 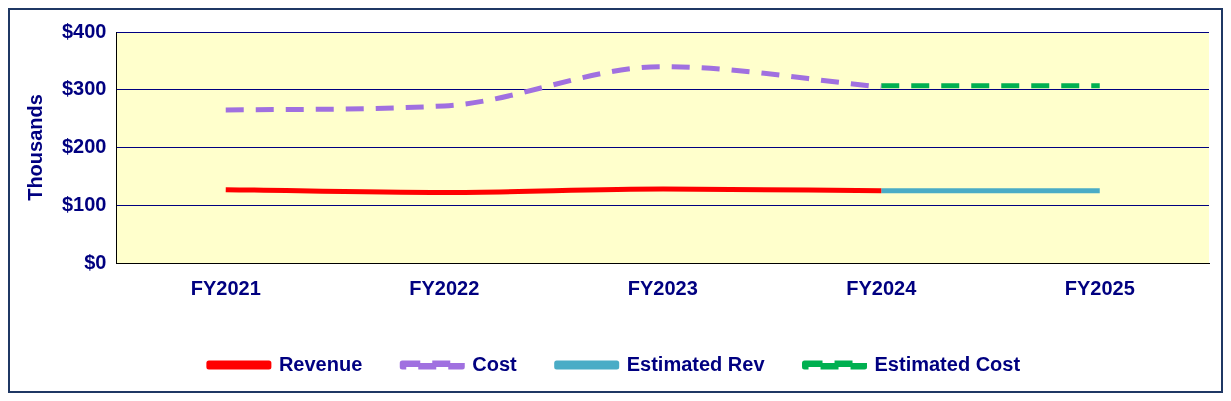 What do you see at coordinates (34, 147) in the screenshot?
I see `y-axis-title: Thousands` at bounding box center [34, 147].